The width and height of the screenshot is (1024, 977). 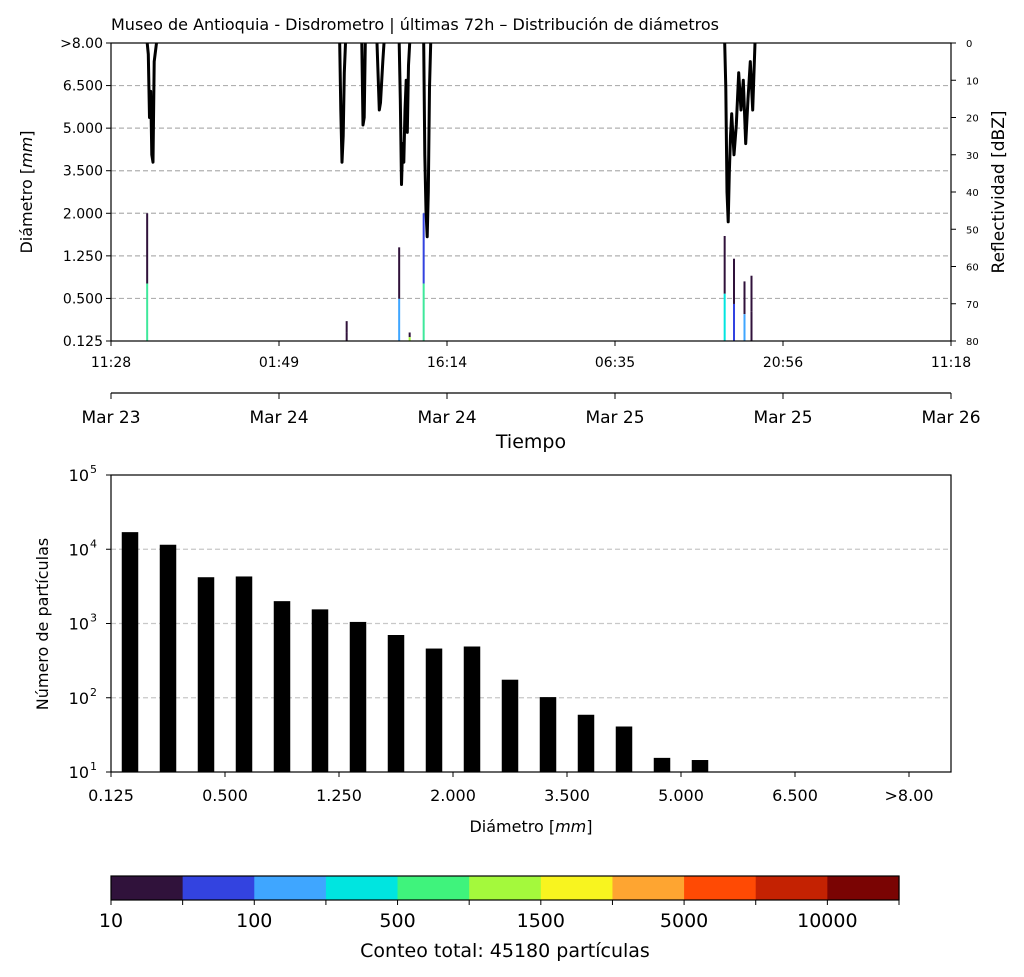 What do you see at coordinates (908, 795) in the screenshot?
I see `histogram-diameter-tick-label: >8.00` at bounding box center [908, 795].